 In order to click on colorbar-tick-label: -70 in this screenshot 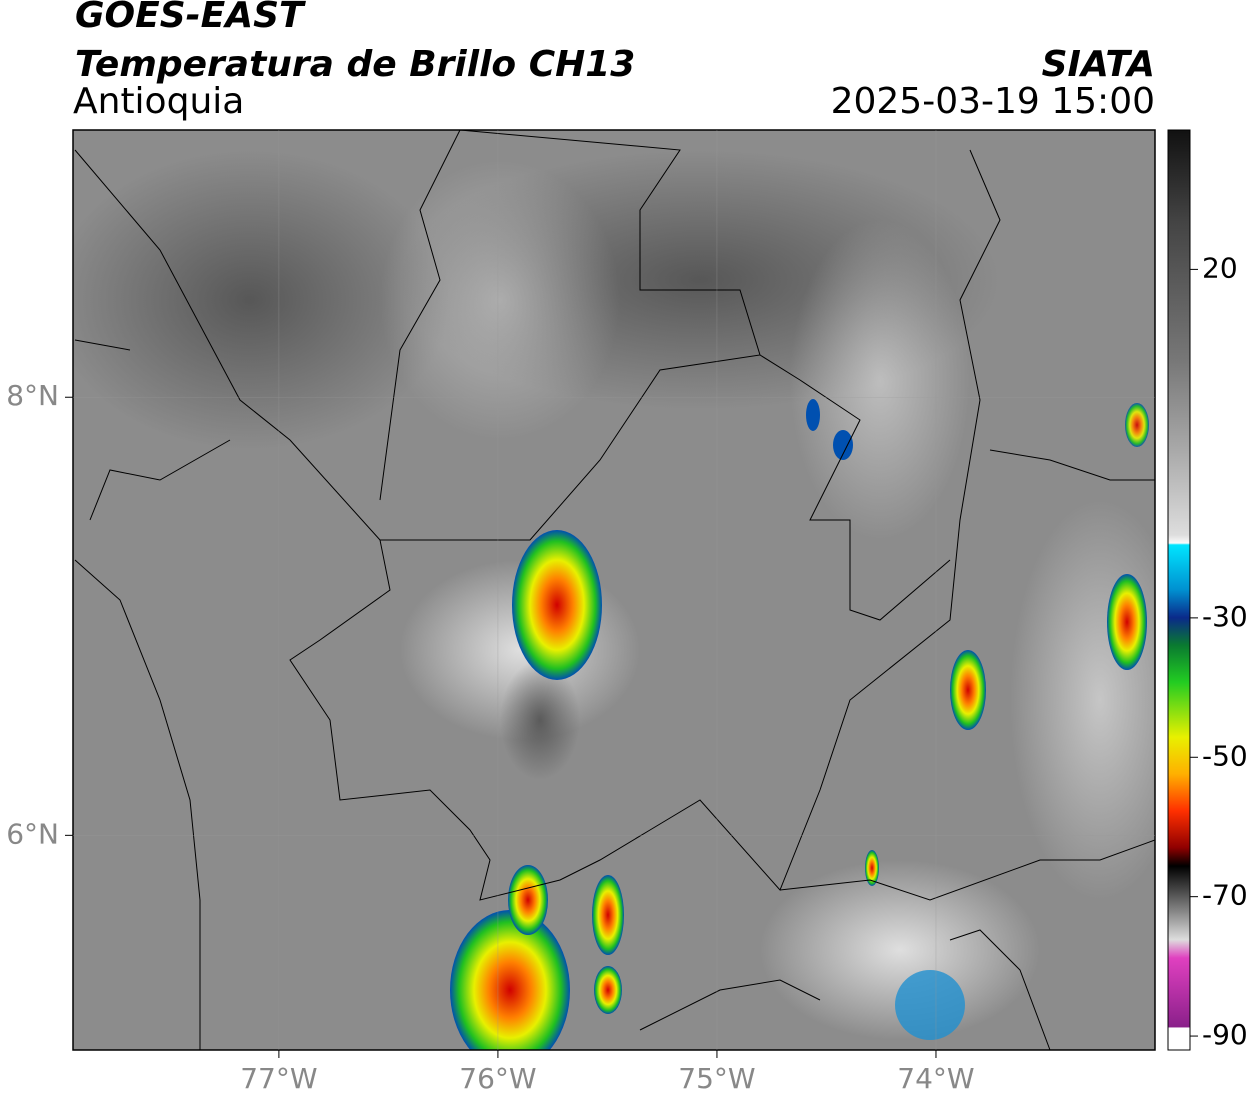, I will do `click(1225, 895)`.